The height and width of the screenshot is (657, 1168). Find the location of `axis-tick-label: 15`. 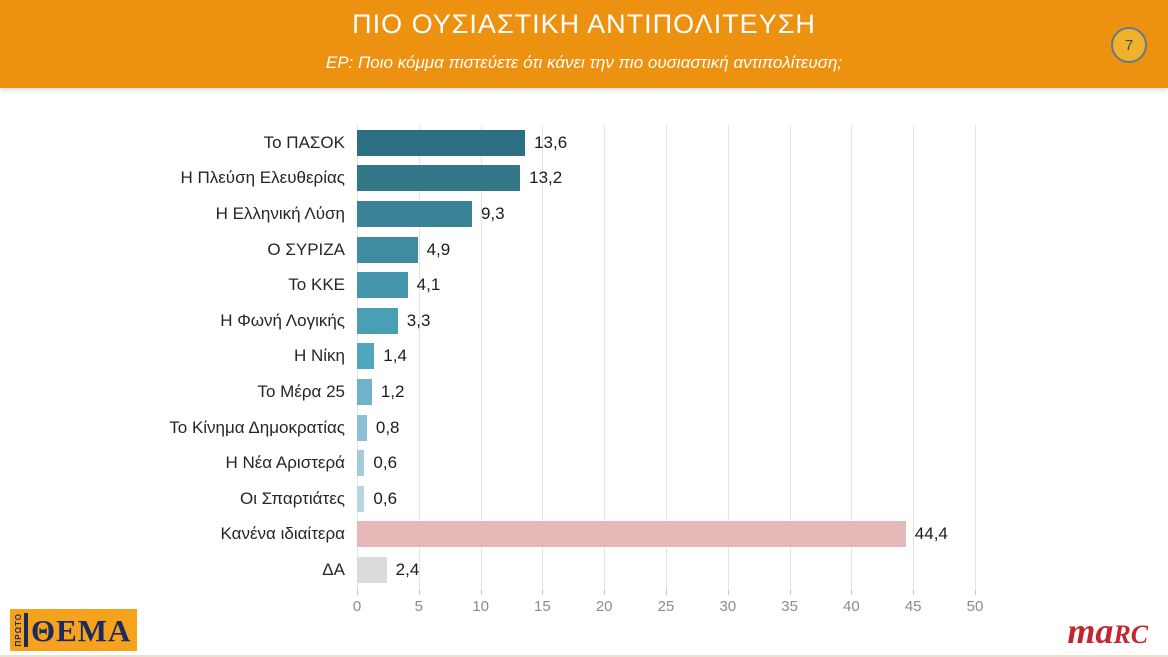

axis-tick-label: 15 is located at coordinates (542, 606).